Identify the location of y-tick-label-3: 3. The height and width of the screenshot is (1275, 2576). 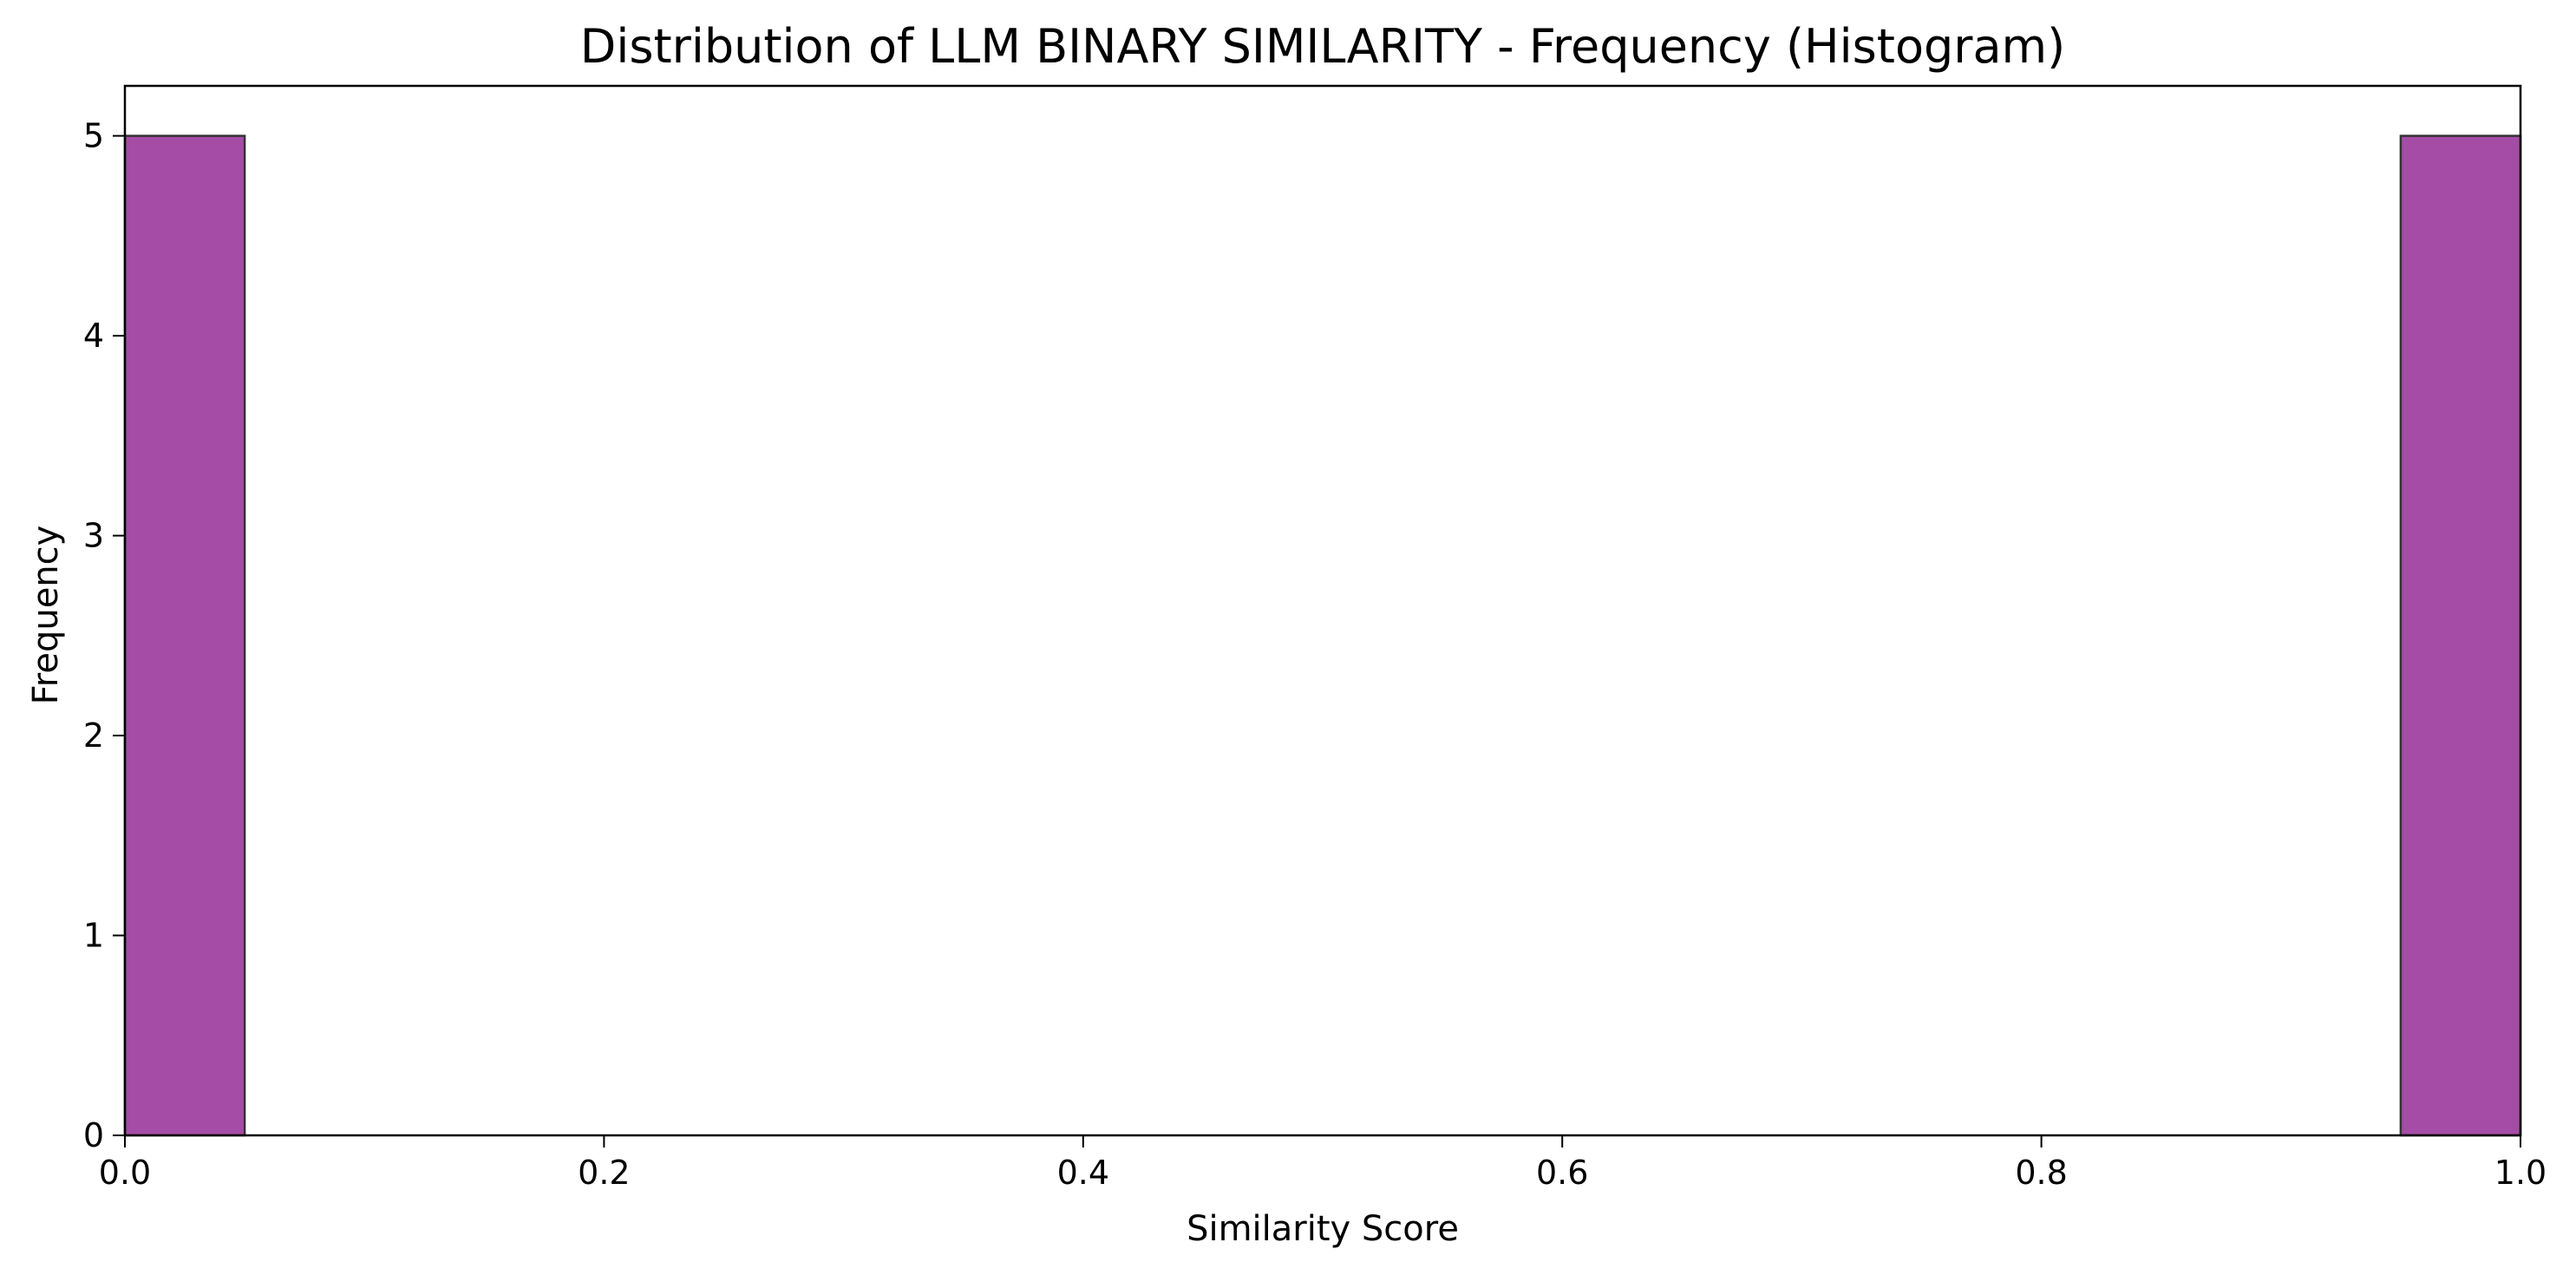
(93, 536).